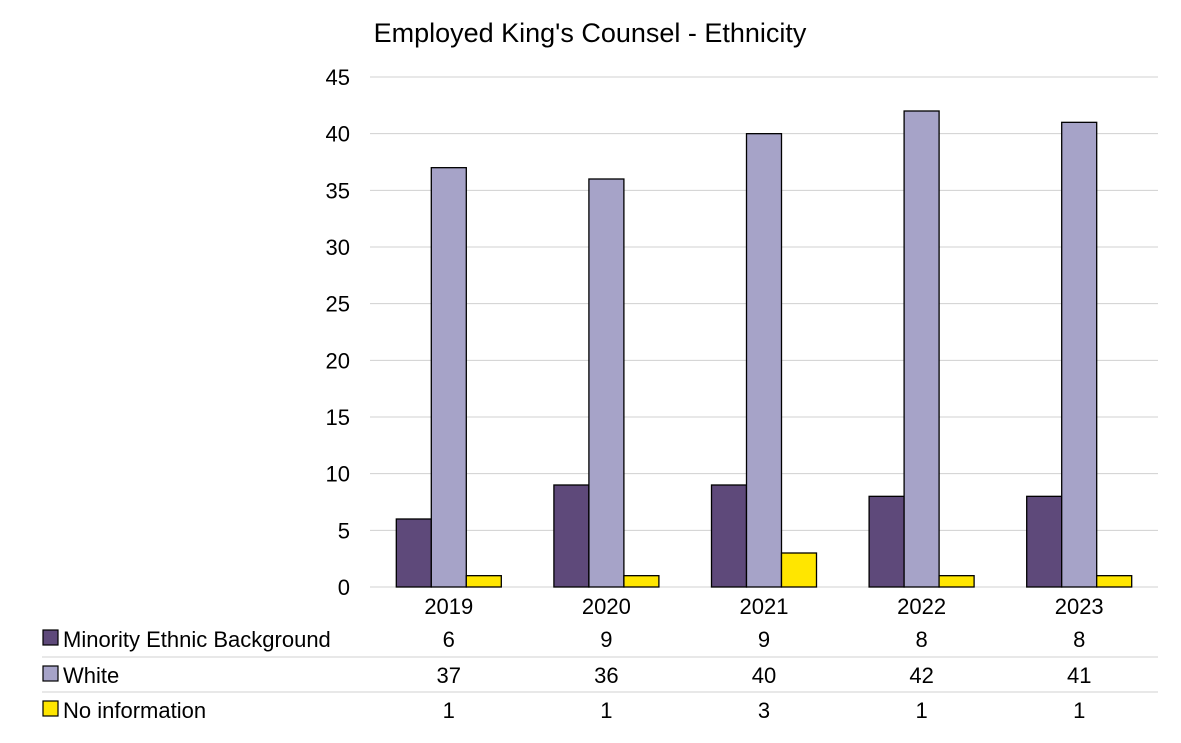 The image size is (1181, 743). What do you see at coordinates (606, 383) in the screenshot?
I see `bar-white-2020` at bounding box center [606, 383].